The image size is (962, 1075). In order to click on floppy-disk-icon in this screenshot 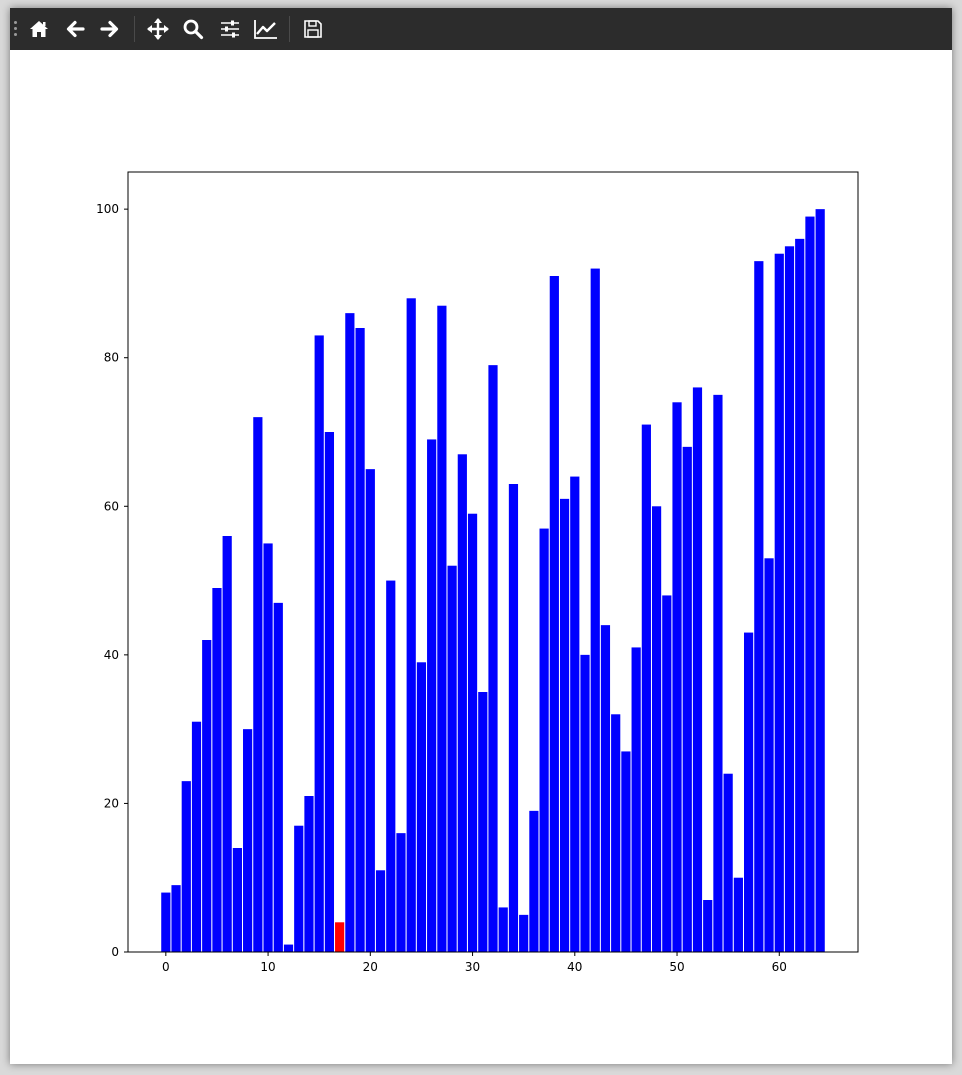, I will do `click(313, 29)`.